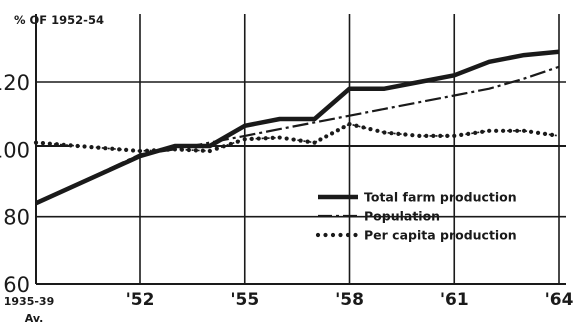 The image size is (580, 327). What do you see at coordinates (16, 218) in the screenshot?
I see `y-tick-label: 80` at bounding box center [16, 218].